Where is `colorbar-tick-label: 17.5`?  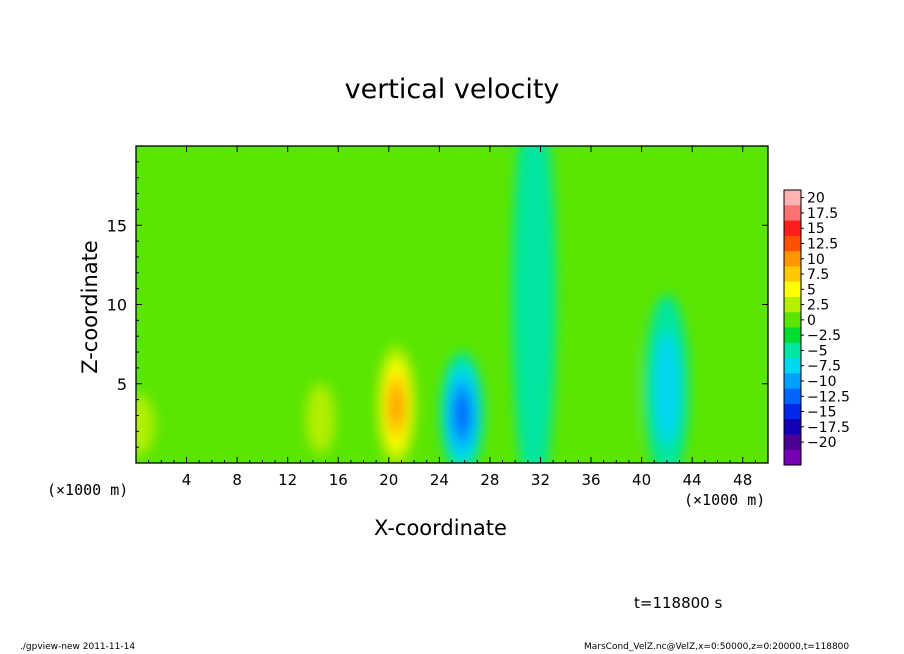 colorbar-tick-label: 17.5 is located at coordinates (822, 214).